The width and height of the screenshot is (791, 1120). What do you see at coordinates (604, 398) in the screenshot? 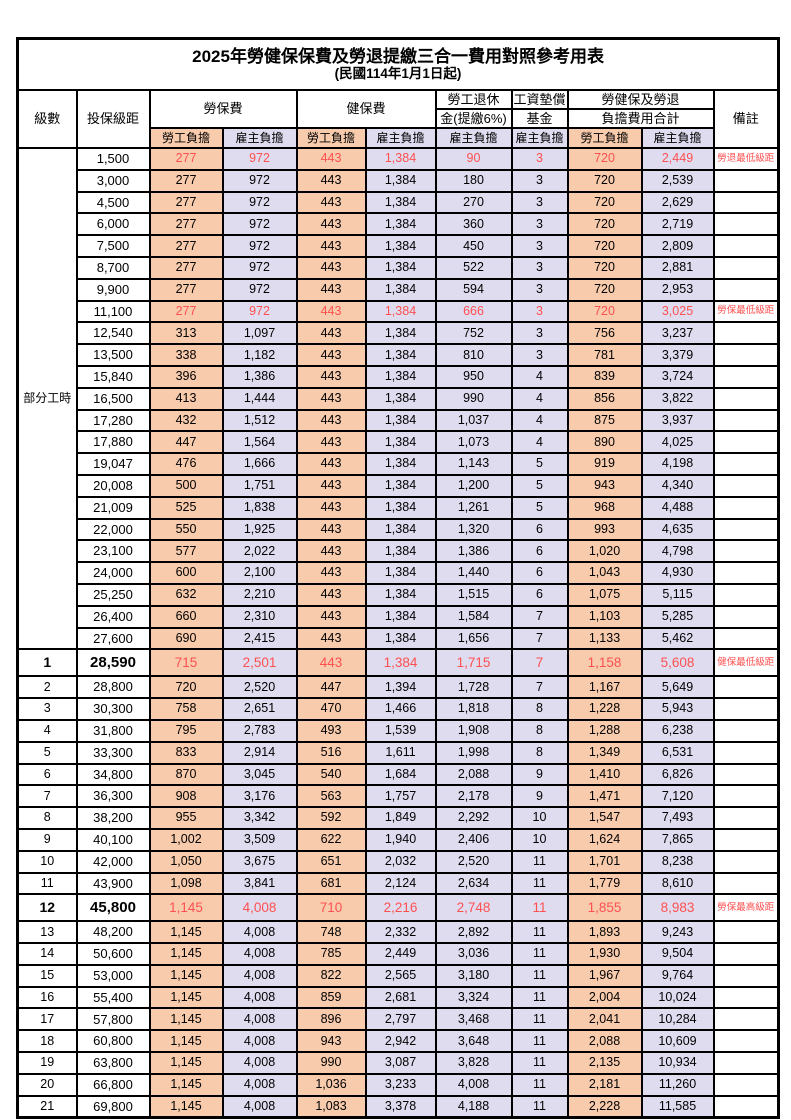
I see `total_employee-cell: 856` at bounding box center [604, 398].